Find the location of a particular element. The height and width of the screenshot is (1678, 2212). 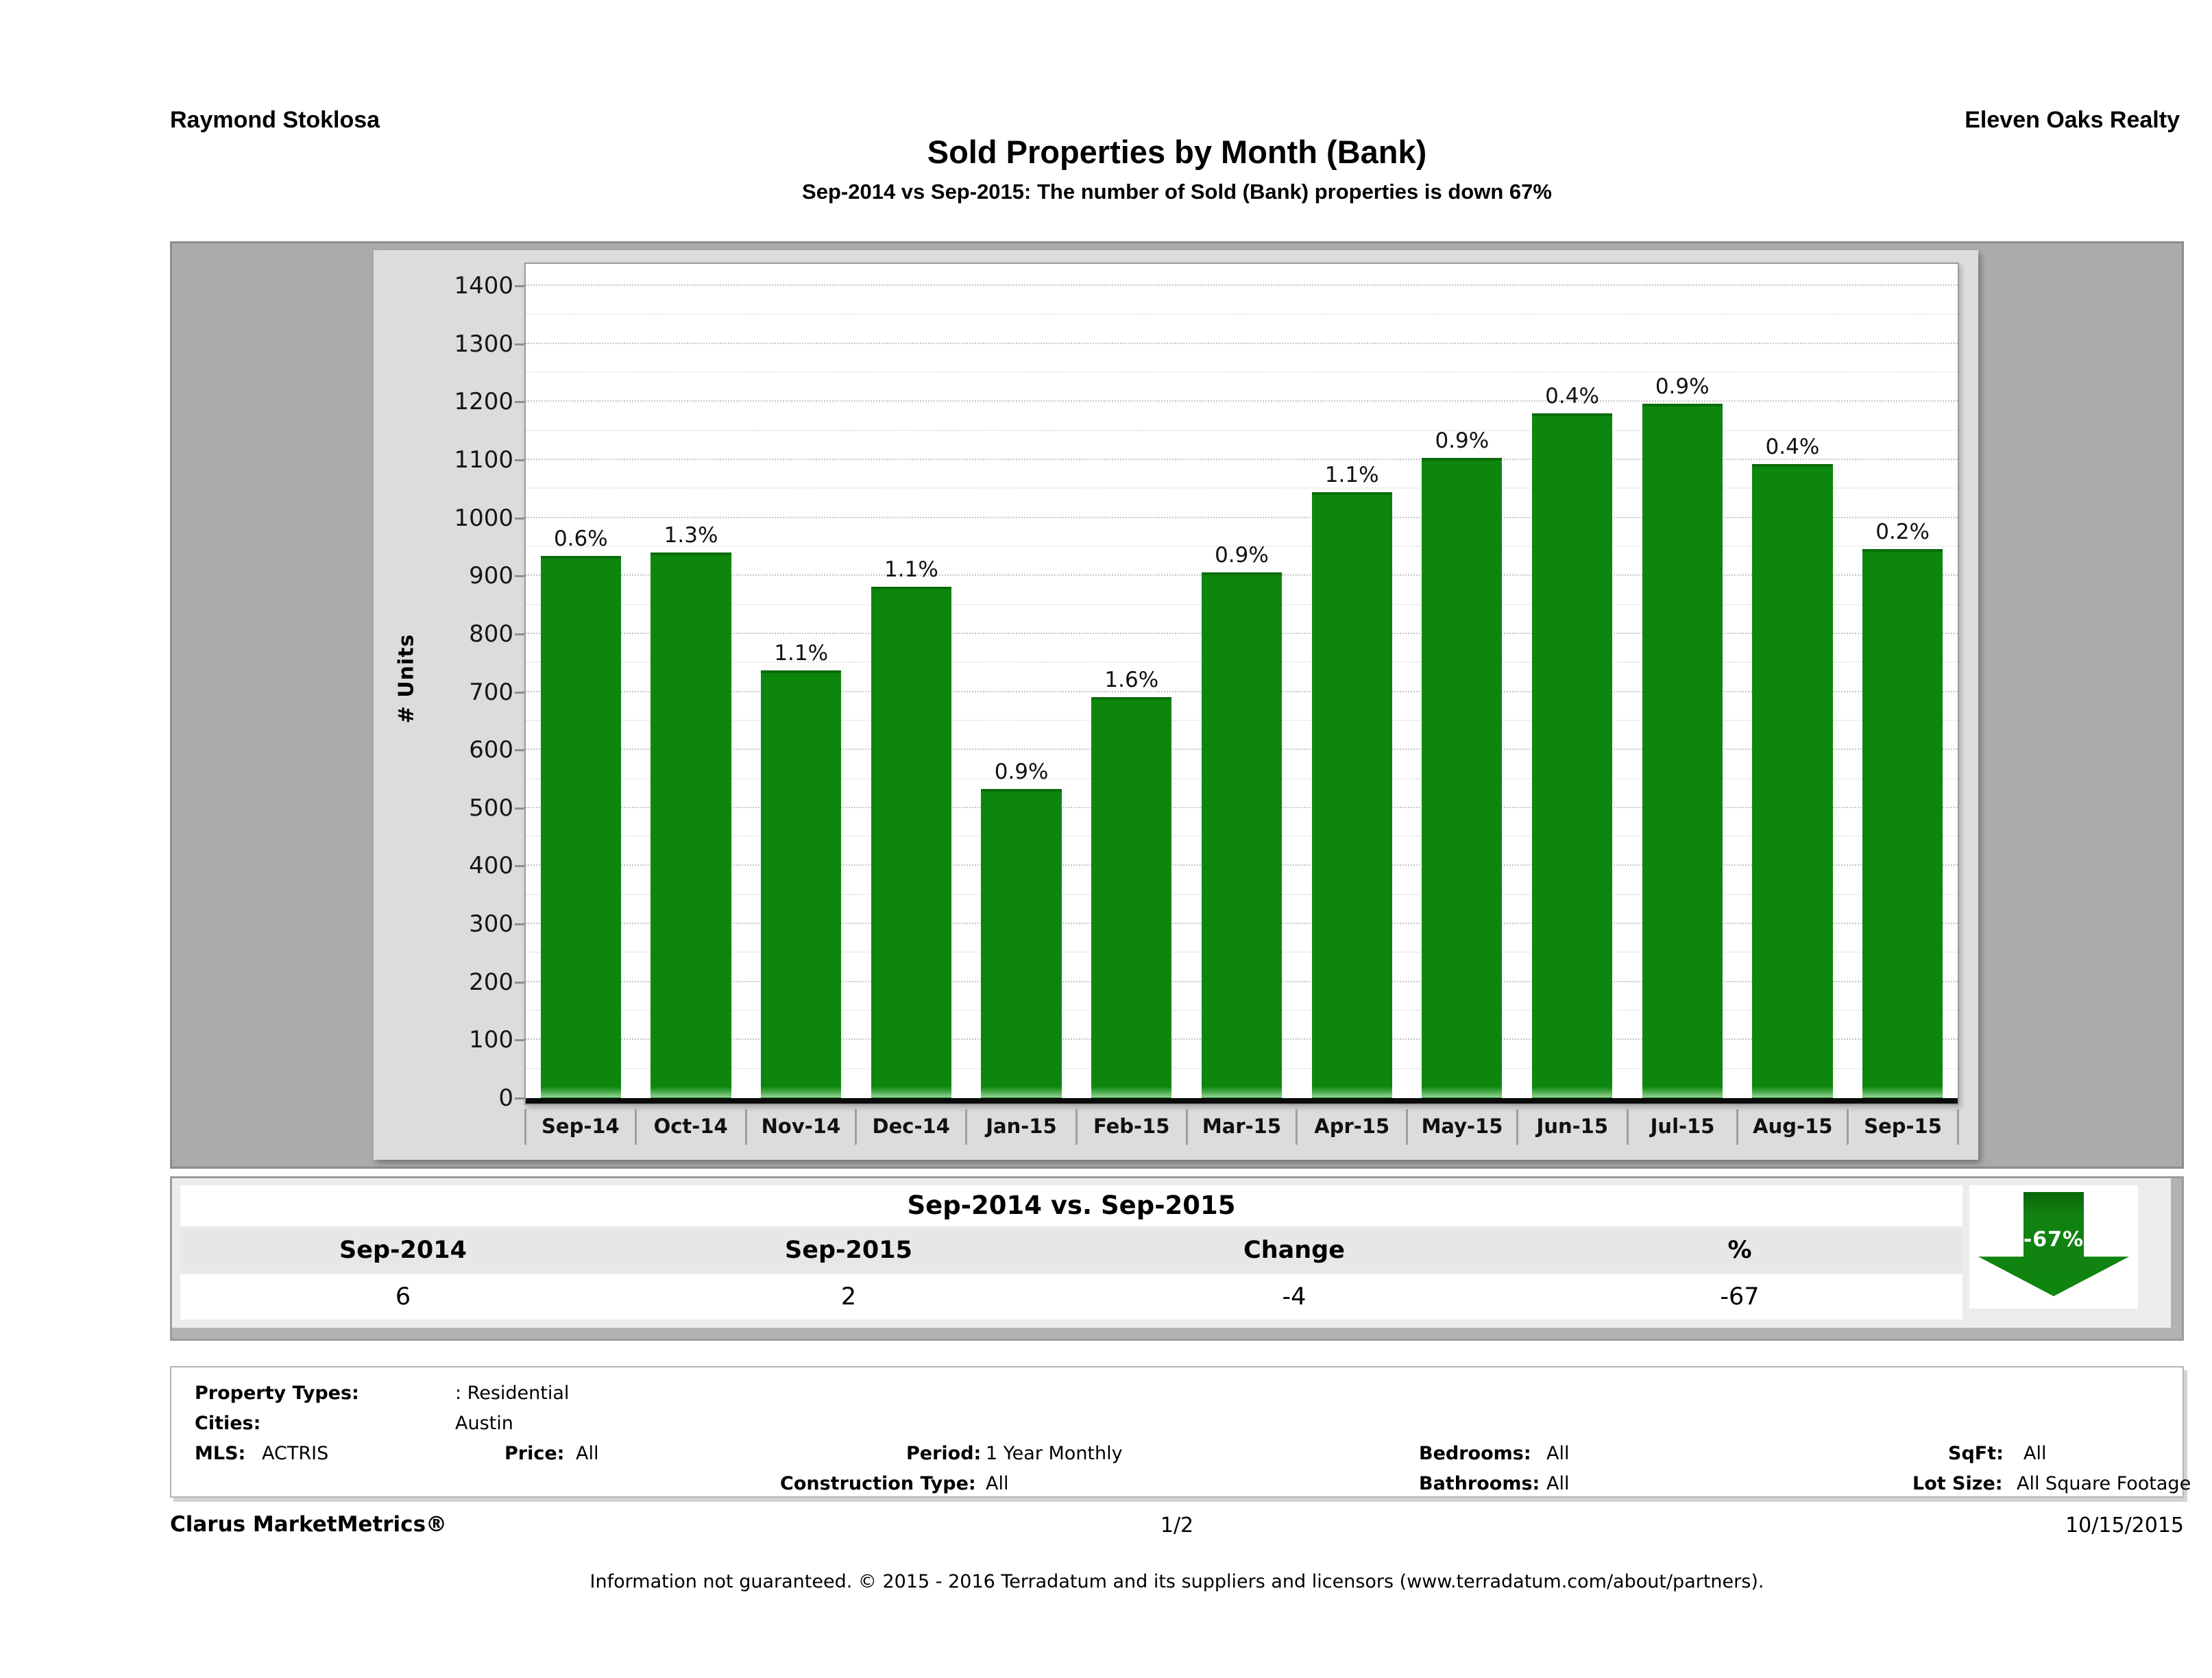

y-axis-tick-label: 1000 is located at coordinates (484, 518).